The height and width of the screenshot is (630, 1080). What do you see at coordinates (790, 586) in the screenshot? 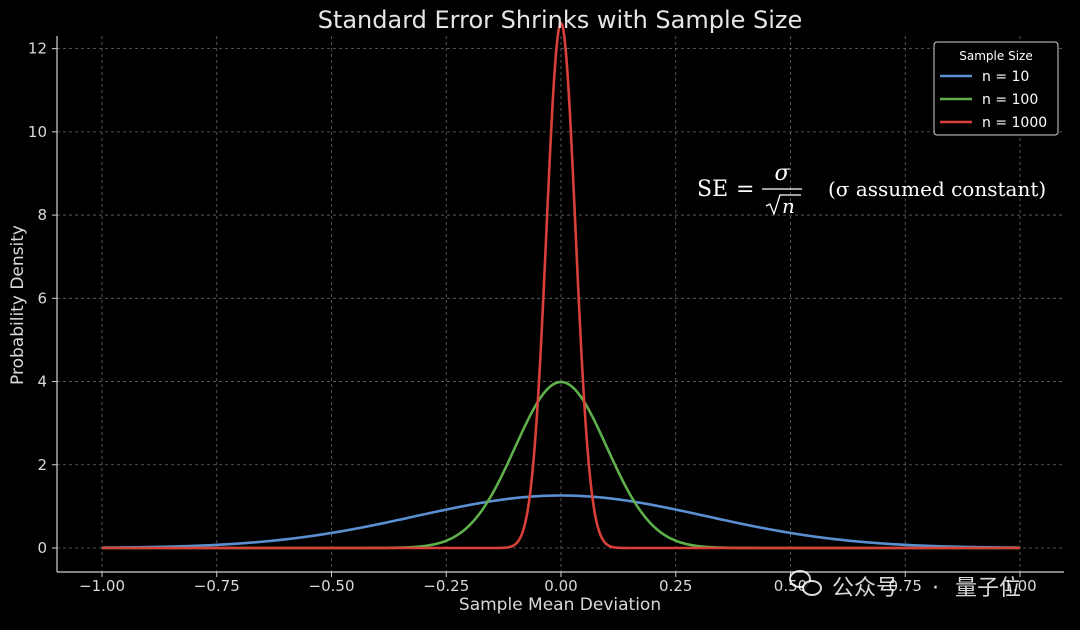
I see `x-tick-label: 0.50` at bounding box center [790, 586].